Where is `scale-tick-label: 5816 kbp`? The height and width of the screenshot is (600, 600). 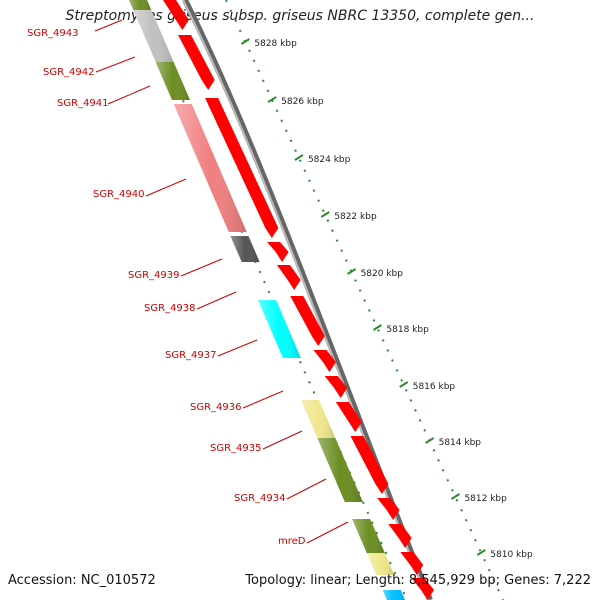 scale-tick-label: 5816 kbp is located at coordinates (434, 387).